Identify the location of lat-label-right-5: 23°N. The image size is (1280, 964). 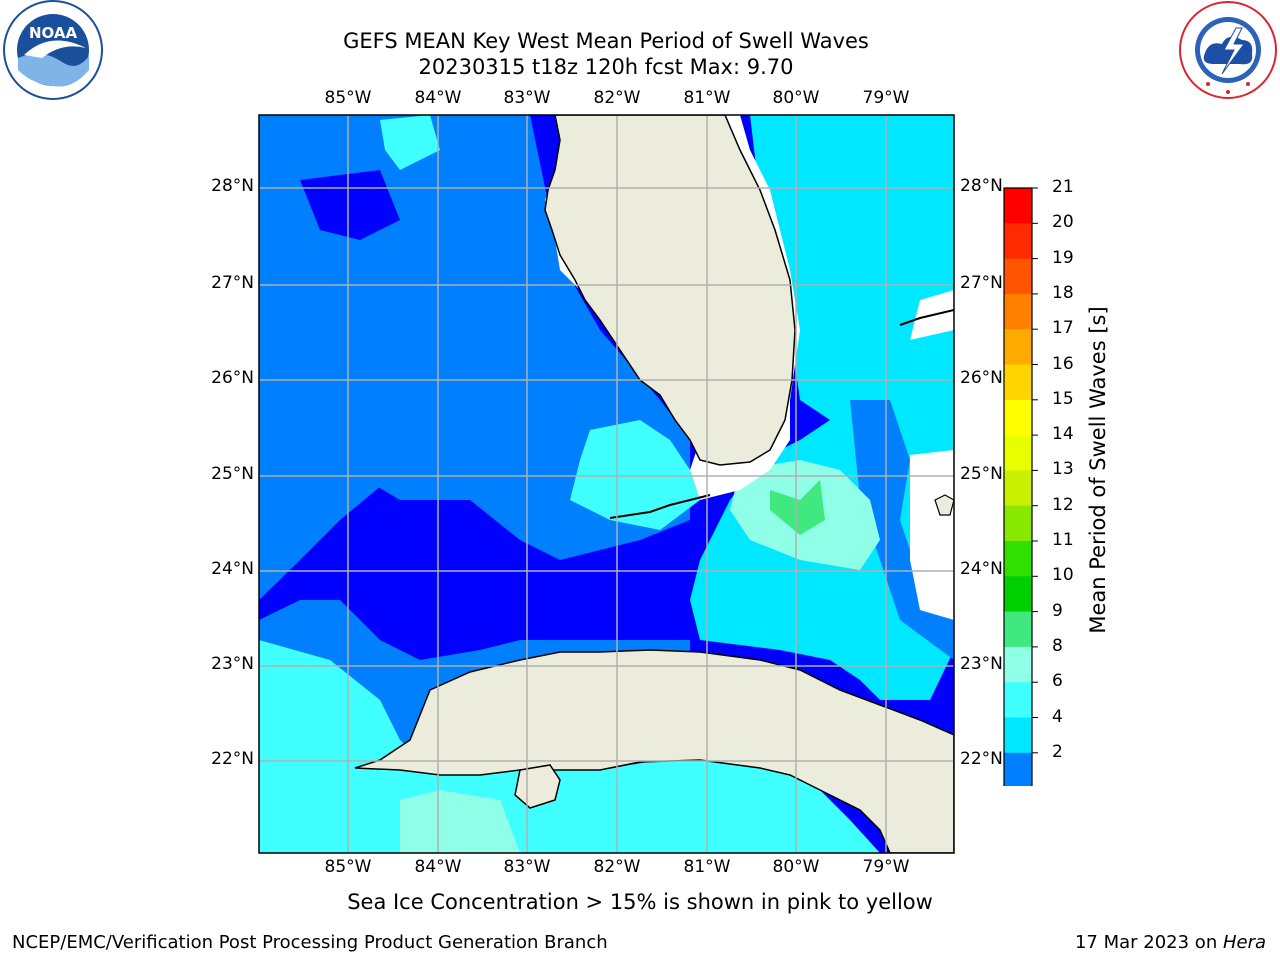
(981, 664).